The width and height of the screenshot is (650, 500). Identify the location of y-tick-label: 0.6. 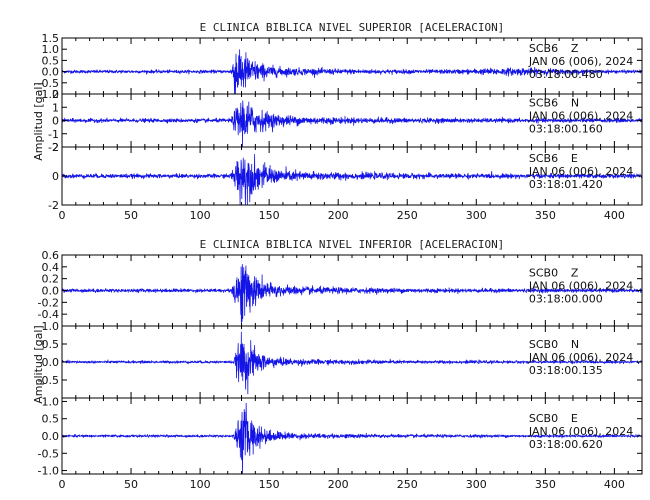
(51, 255).